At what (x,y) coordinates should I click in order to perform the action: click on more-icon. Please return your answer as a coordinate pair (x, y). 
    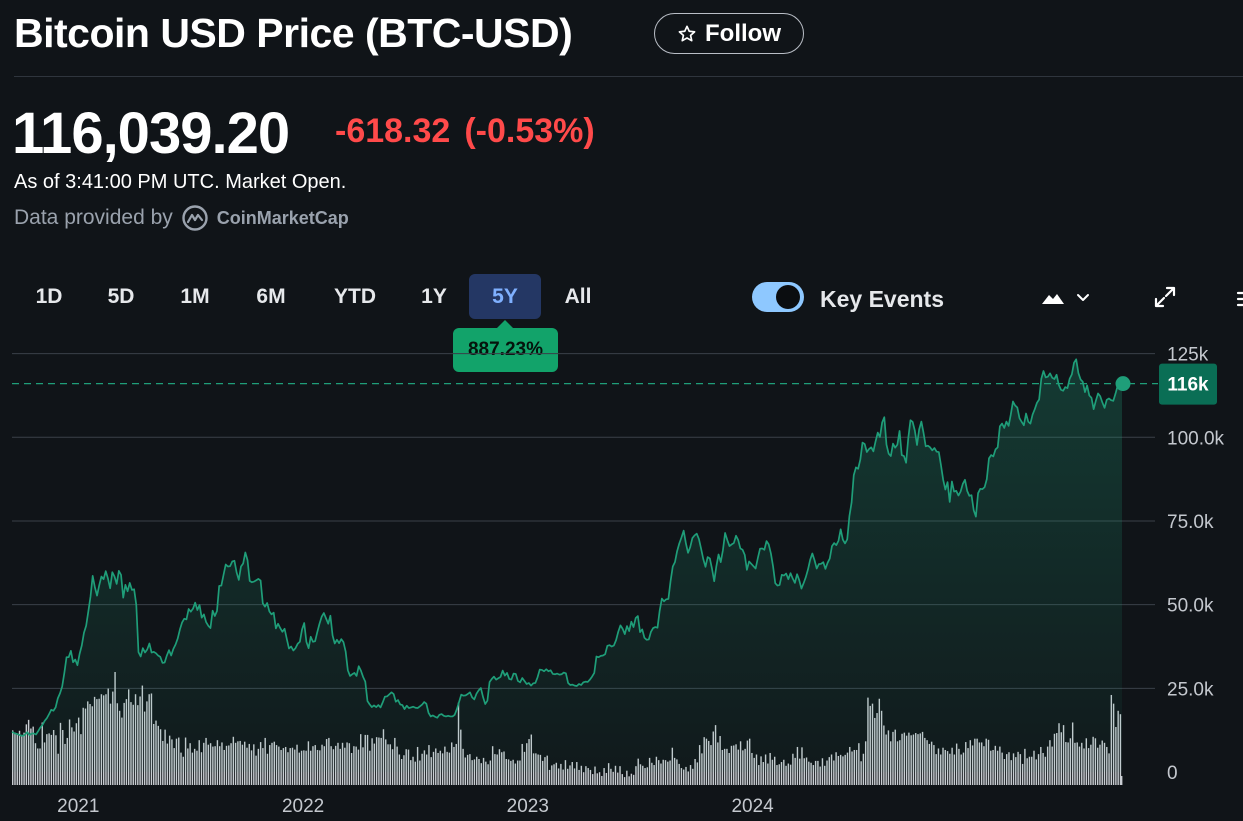
    Looking at the image, I should click on (1238, 299).